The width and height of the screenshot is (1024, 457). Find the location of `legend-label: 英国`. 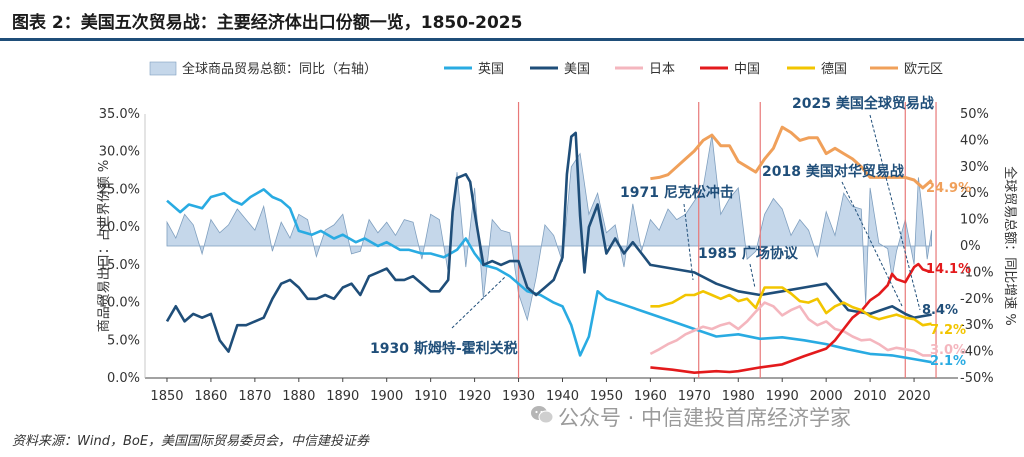

legend-label: 英国 is located at coordinates (491, 69).